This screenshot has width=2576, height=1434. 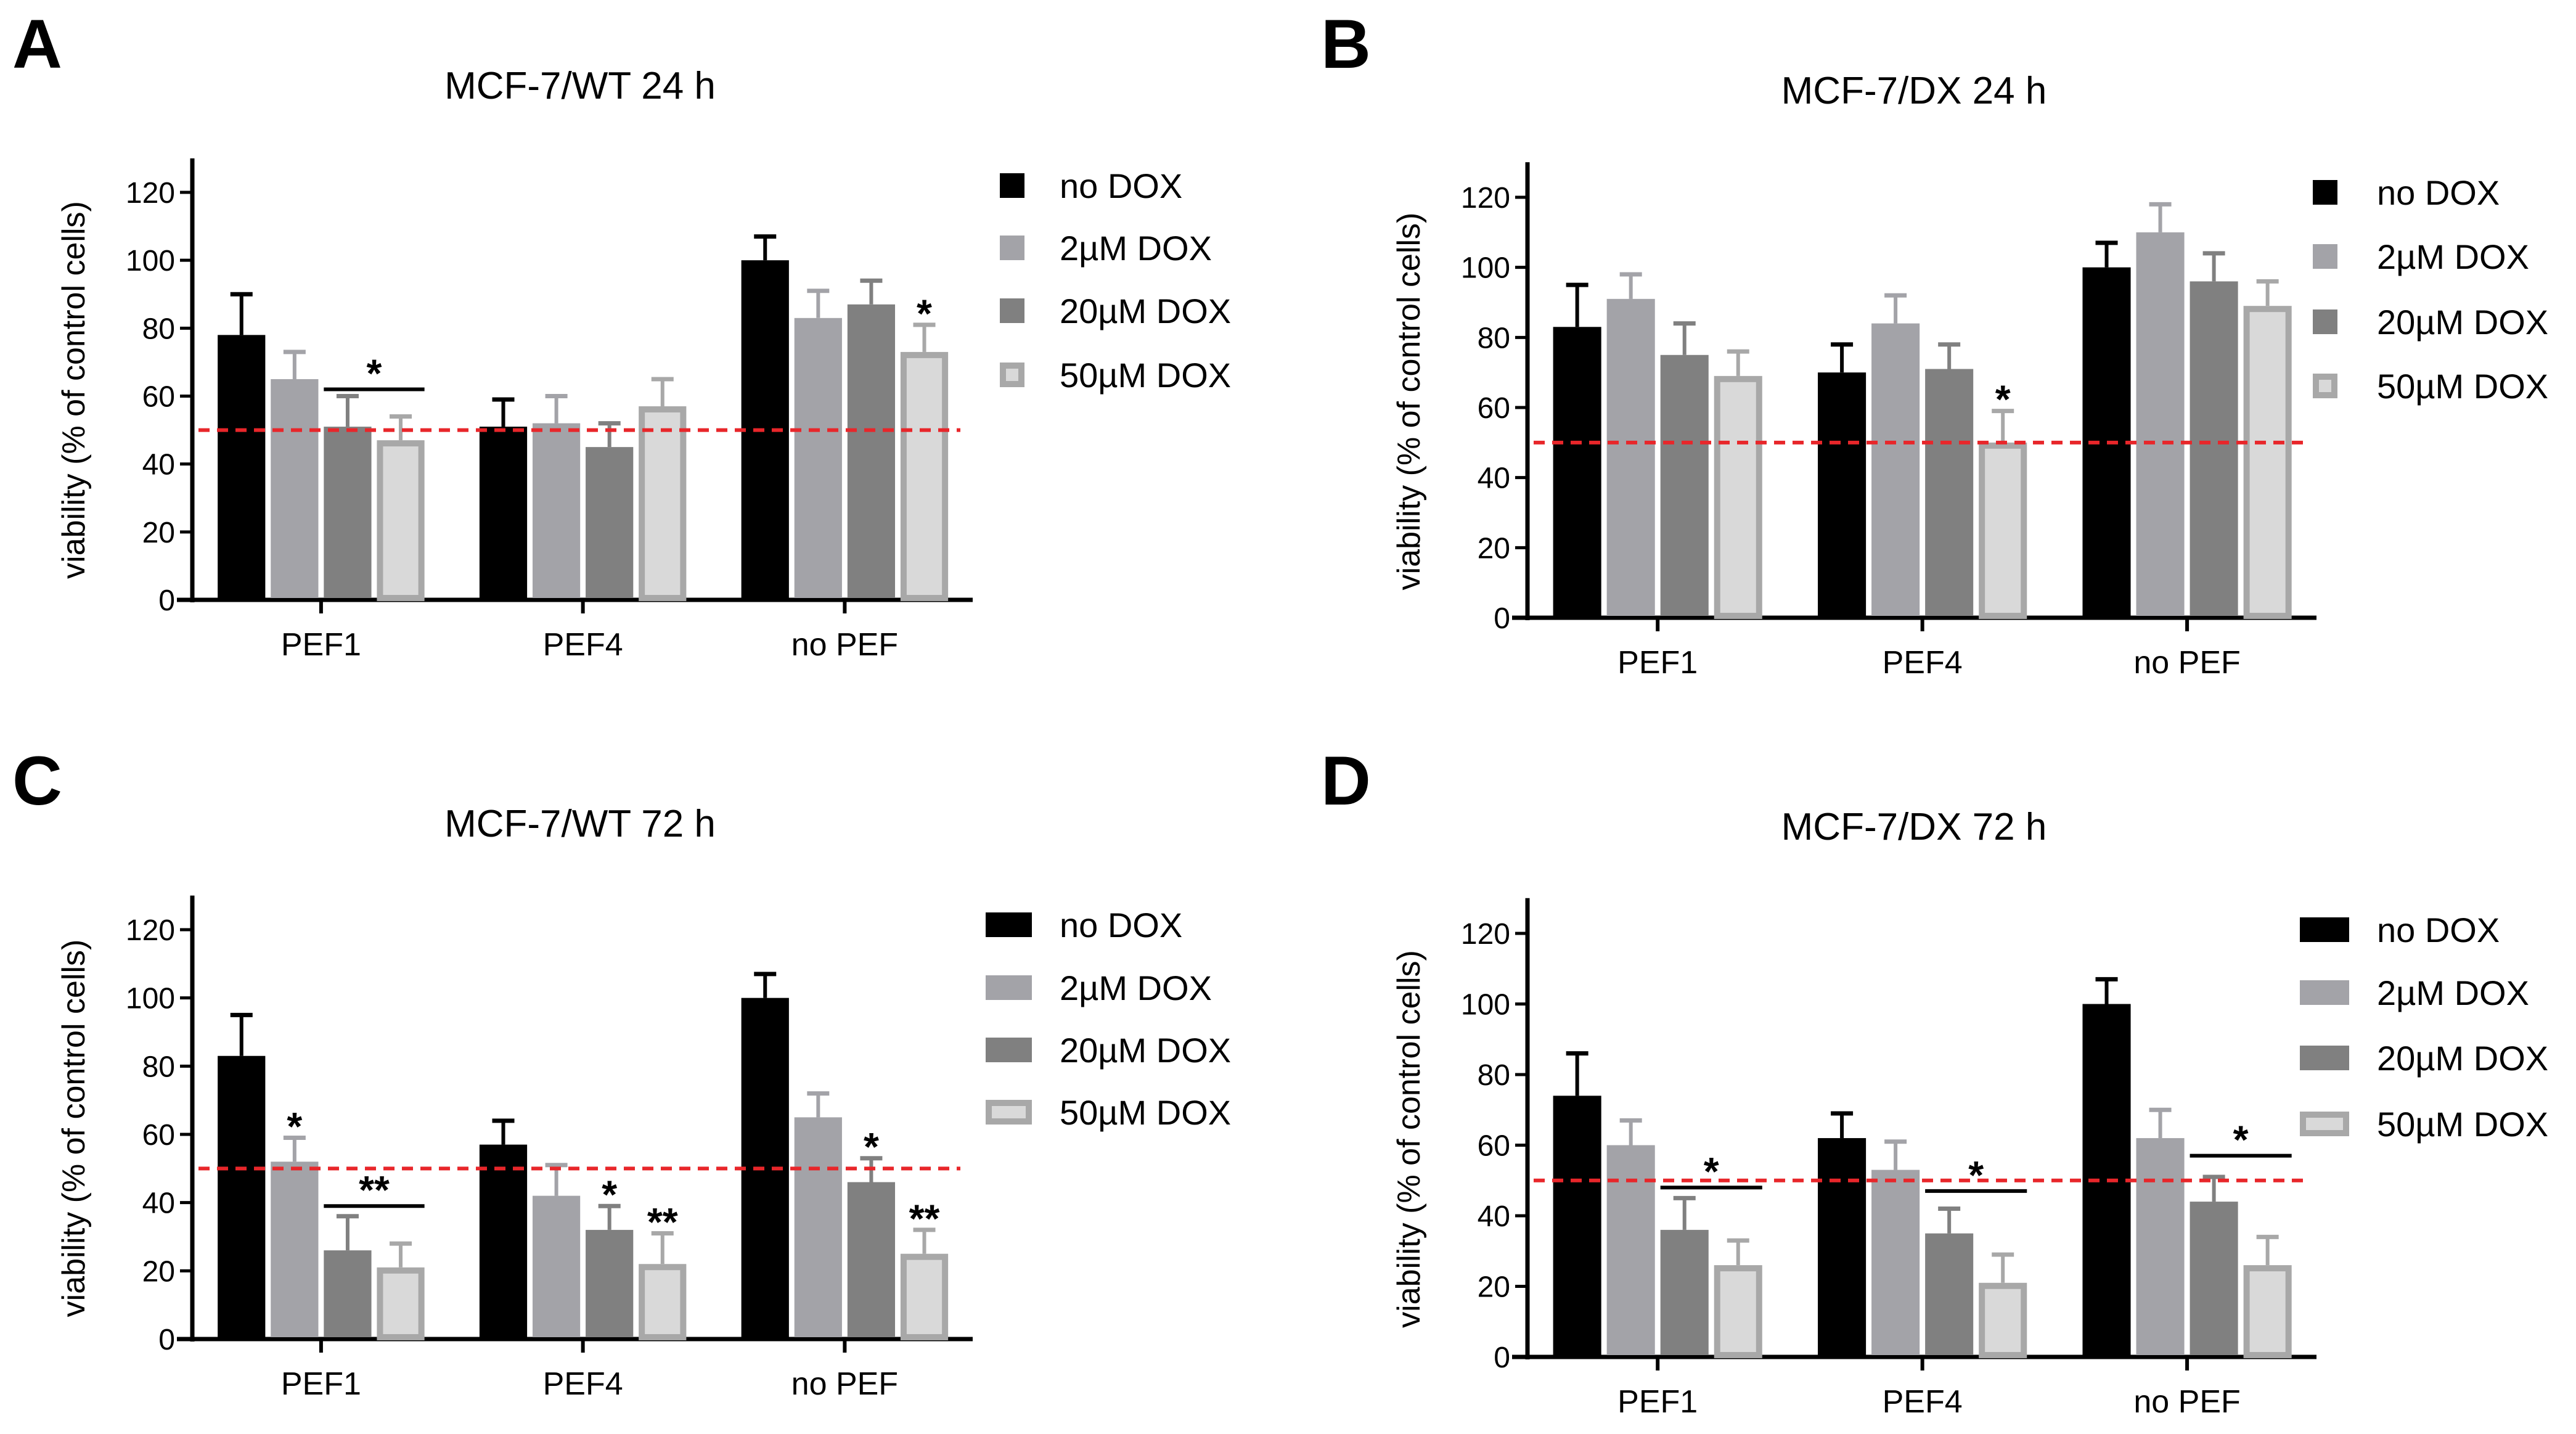 What do you see at coordinates (1346, 44) in the screenshot?
I see `panel-letter: B` at bounding box center [1346, 44].